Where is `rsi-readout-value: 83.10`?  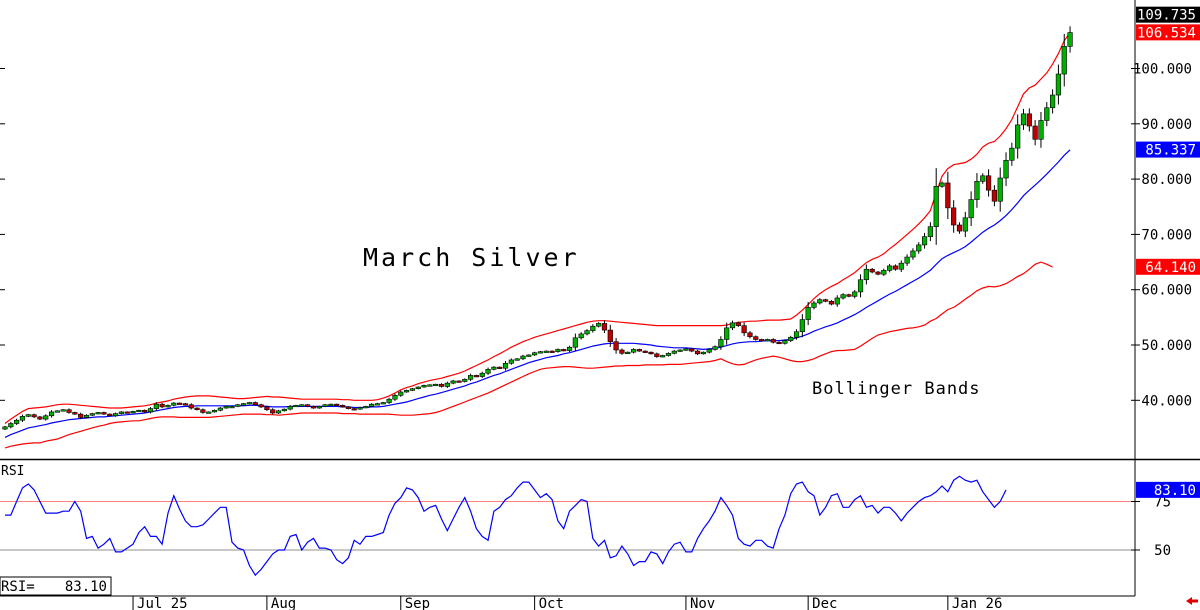
rsi-readout-value: 83.10 is located at coordinates (86, 587).